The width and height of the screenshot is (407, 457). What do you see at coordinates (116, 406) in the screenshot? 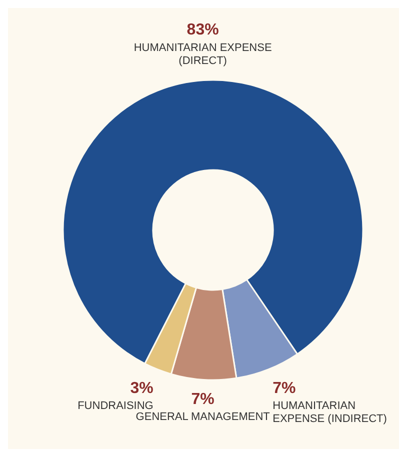
I see `slice-label: FUNDRAISING` at bounding box center [116, 406].